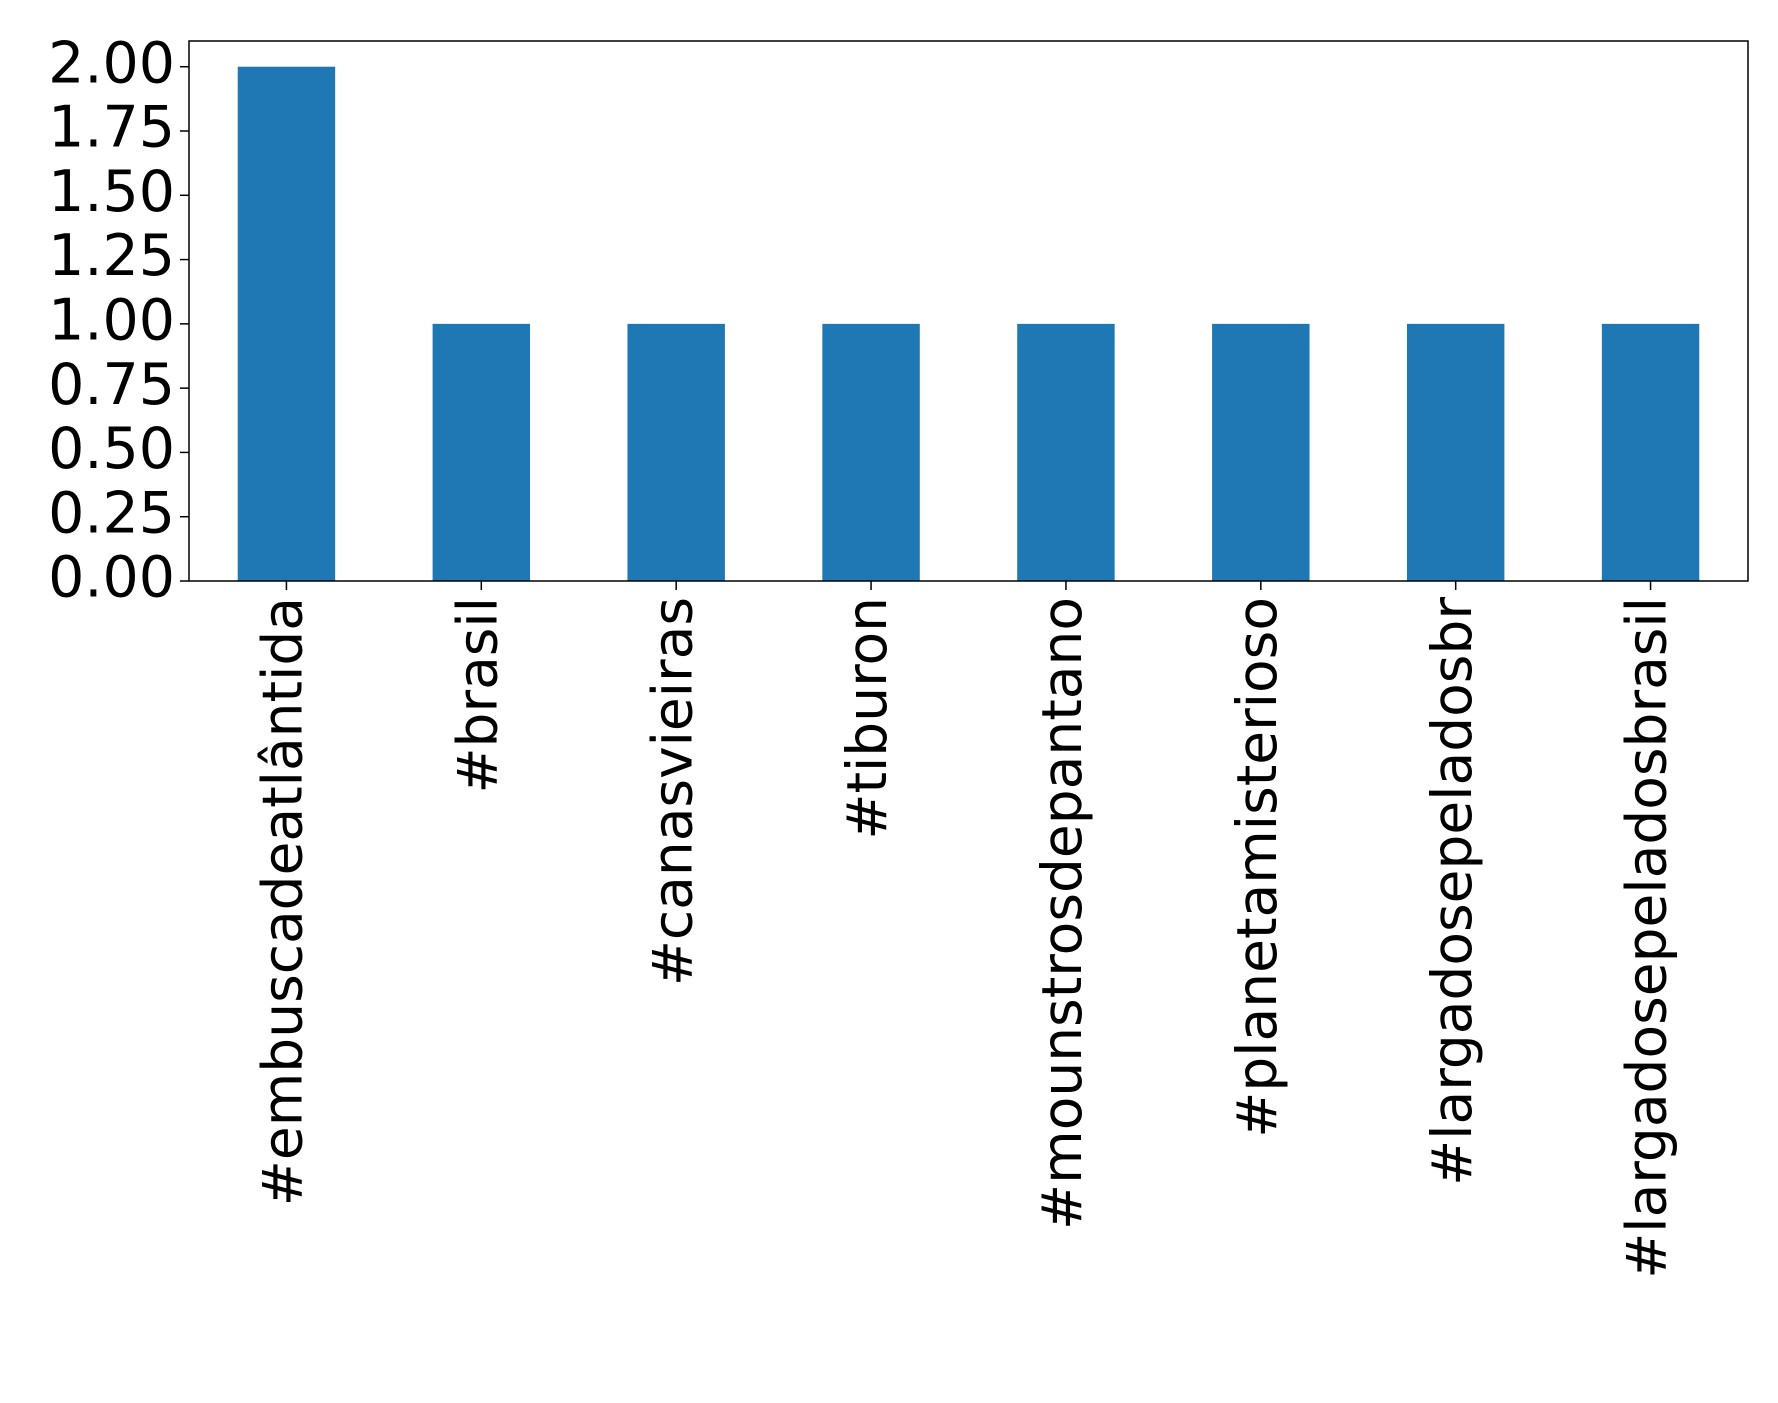  I want to click on y-tick-label: 0.25, so click(111, 513).